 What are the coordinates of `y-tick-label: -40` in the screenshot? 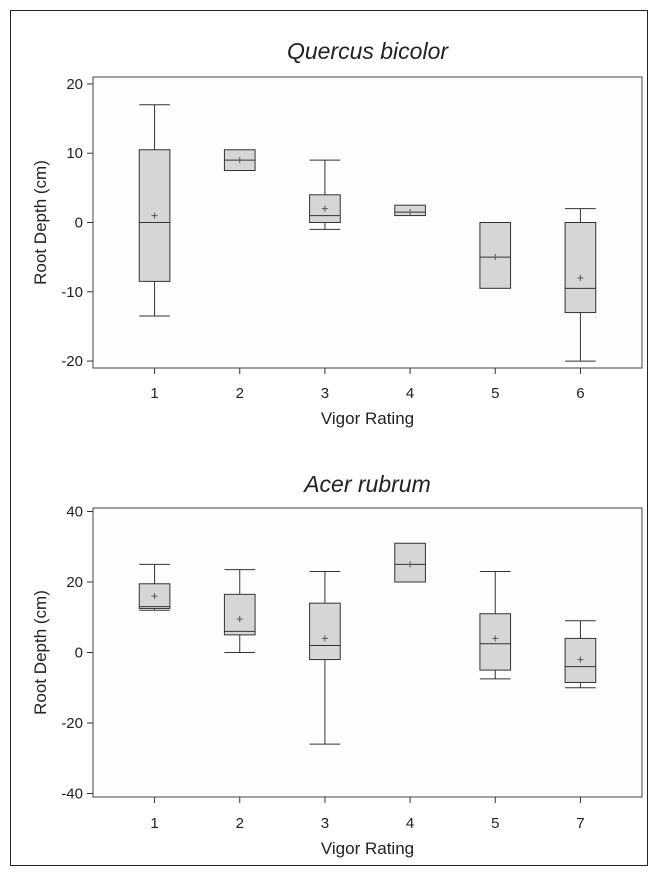 It's located at (72, 793).